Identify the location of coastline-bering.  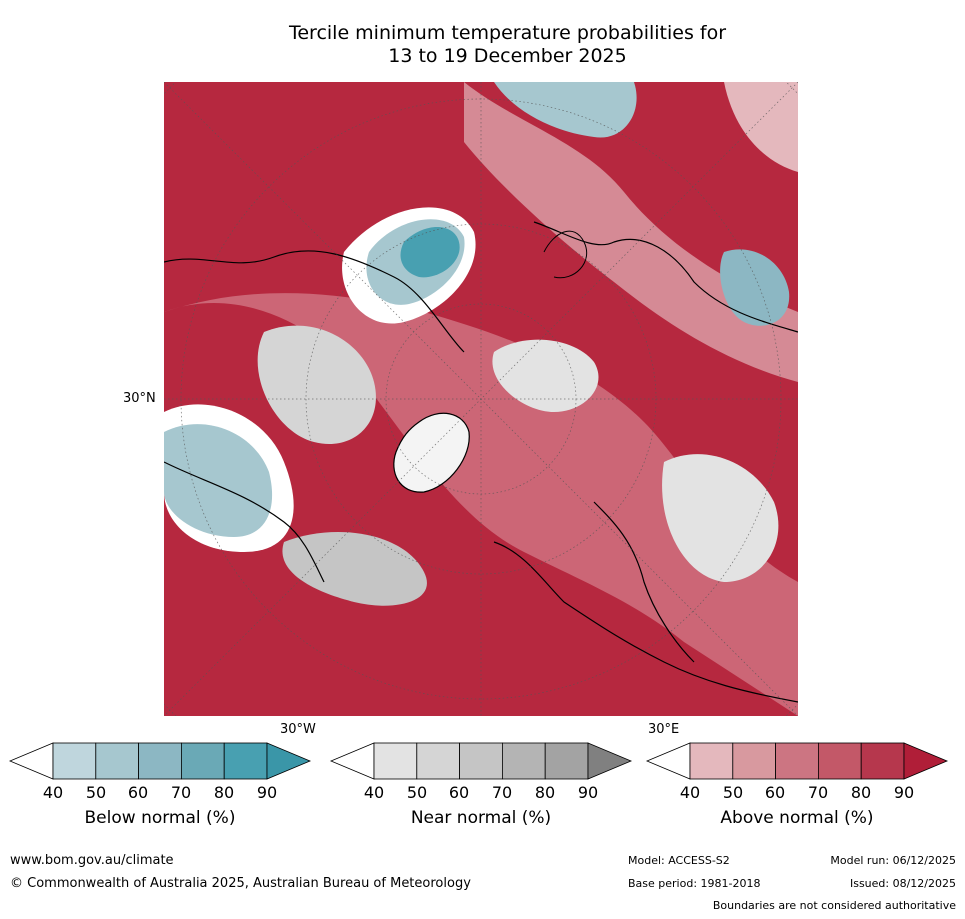
(565, 254).